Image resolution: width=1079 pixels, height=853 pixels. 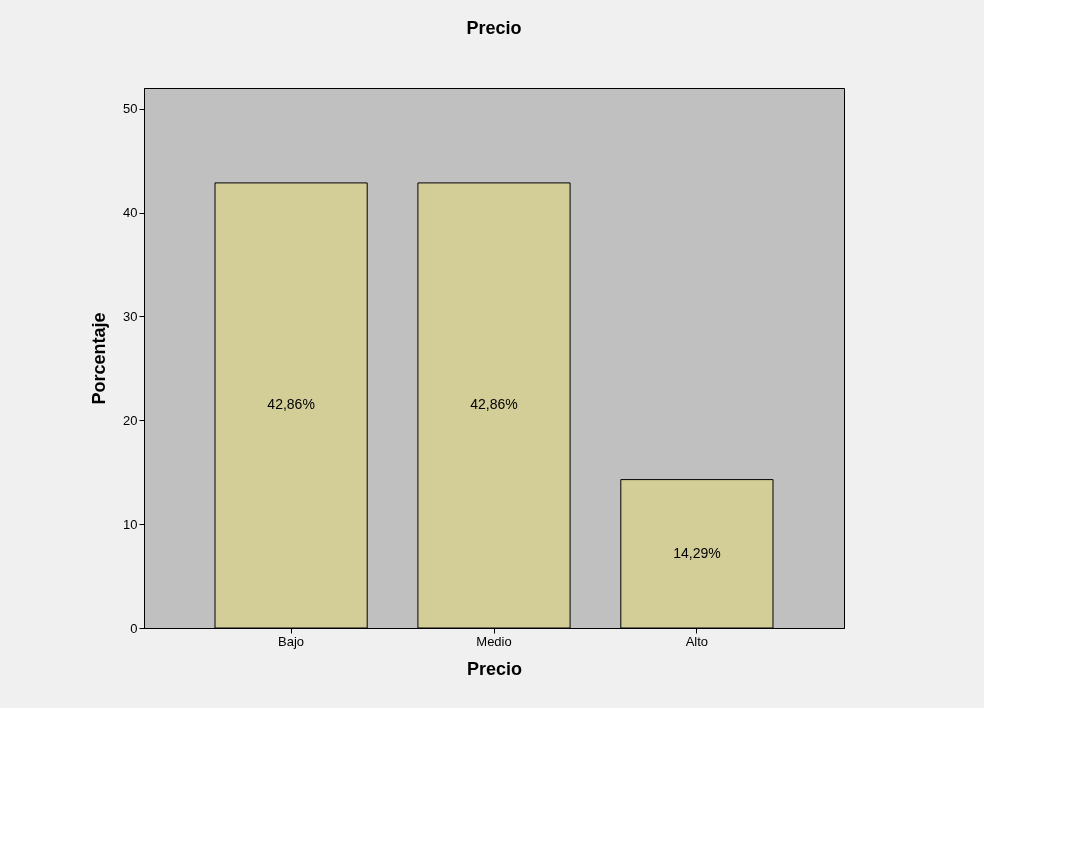 What do you see at coordinates (697, 552) in the screenshot?
I see `data-label: 14,29%` at bounding box center [697, 552].